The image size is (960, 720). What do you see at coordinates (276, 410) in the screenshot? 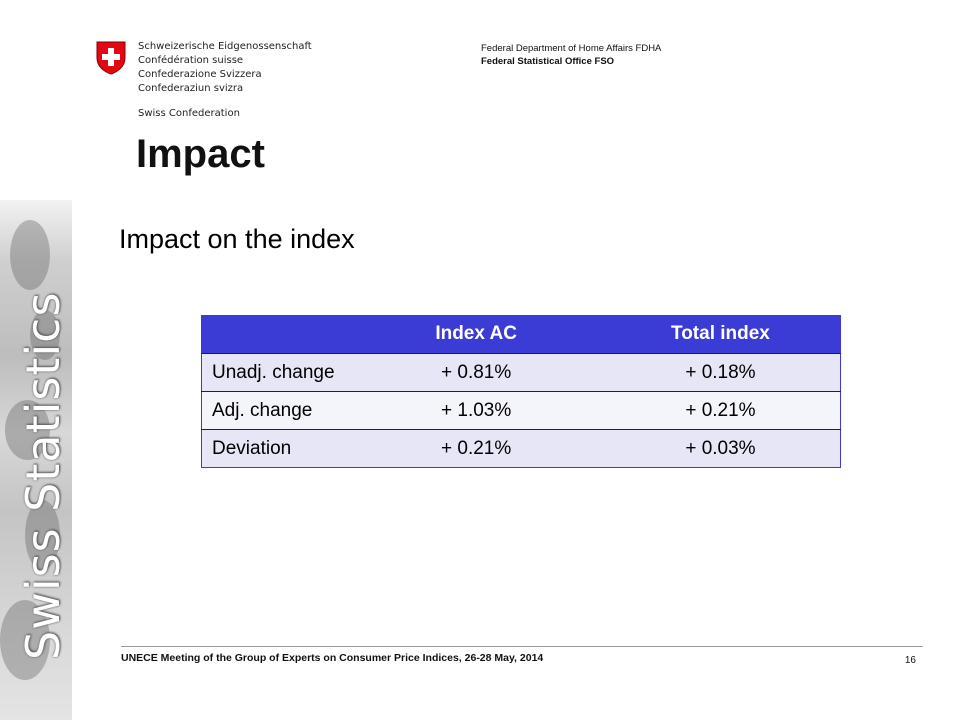
I see `row-label: Adj. change` at bounding box center [276, 410].